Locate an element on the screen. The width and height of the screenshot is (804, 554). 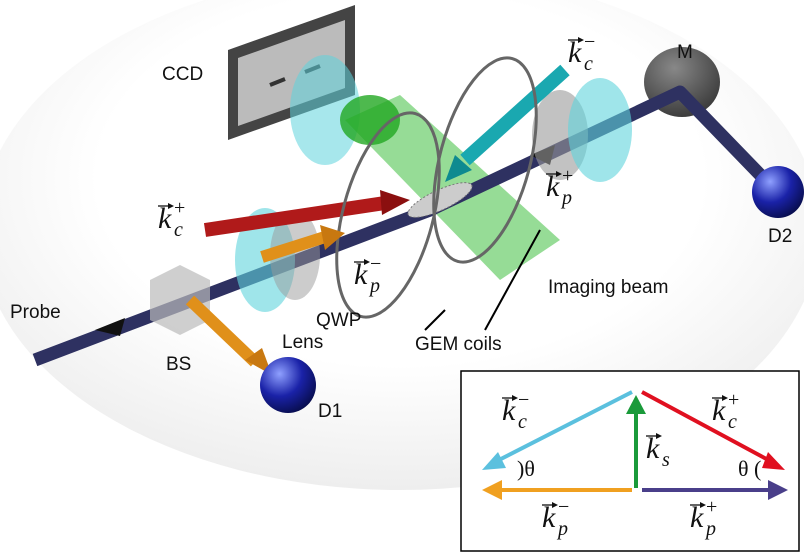
label: D1 is located at coordinates (330, 411).